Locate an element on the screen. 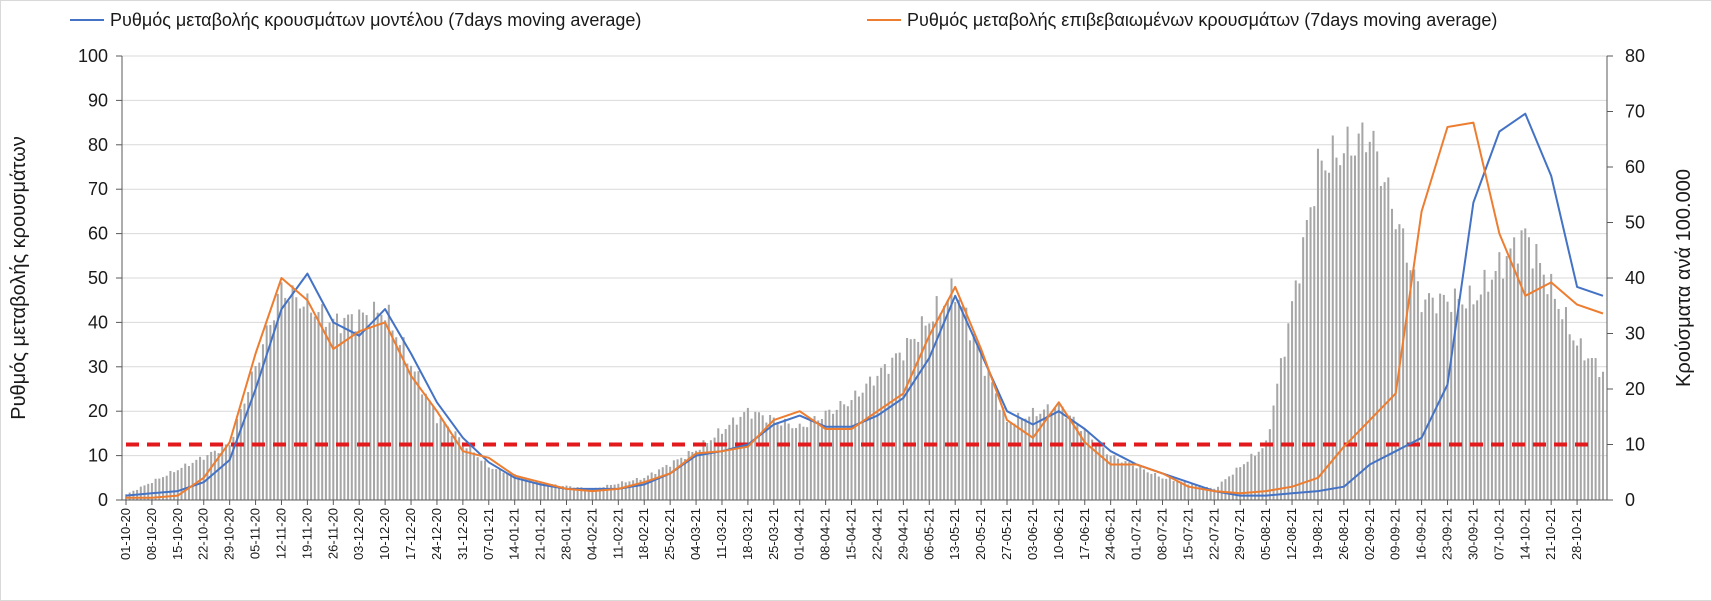 This screenshot has width=1712, height=601. left-tick-label: 0 is located at coordinates (103, 500).